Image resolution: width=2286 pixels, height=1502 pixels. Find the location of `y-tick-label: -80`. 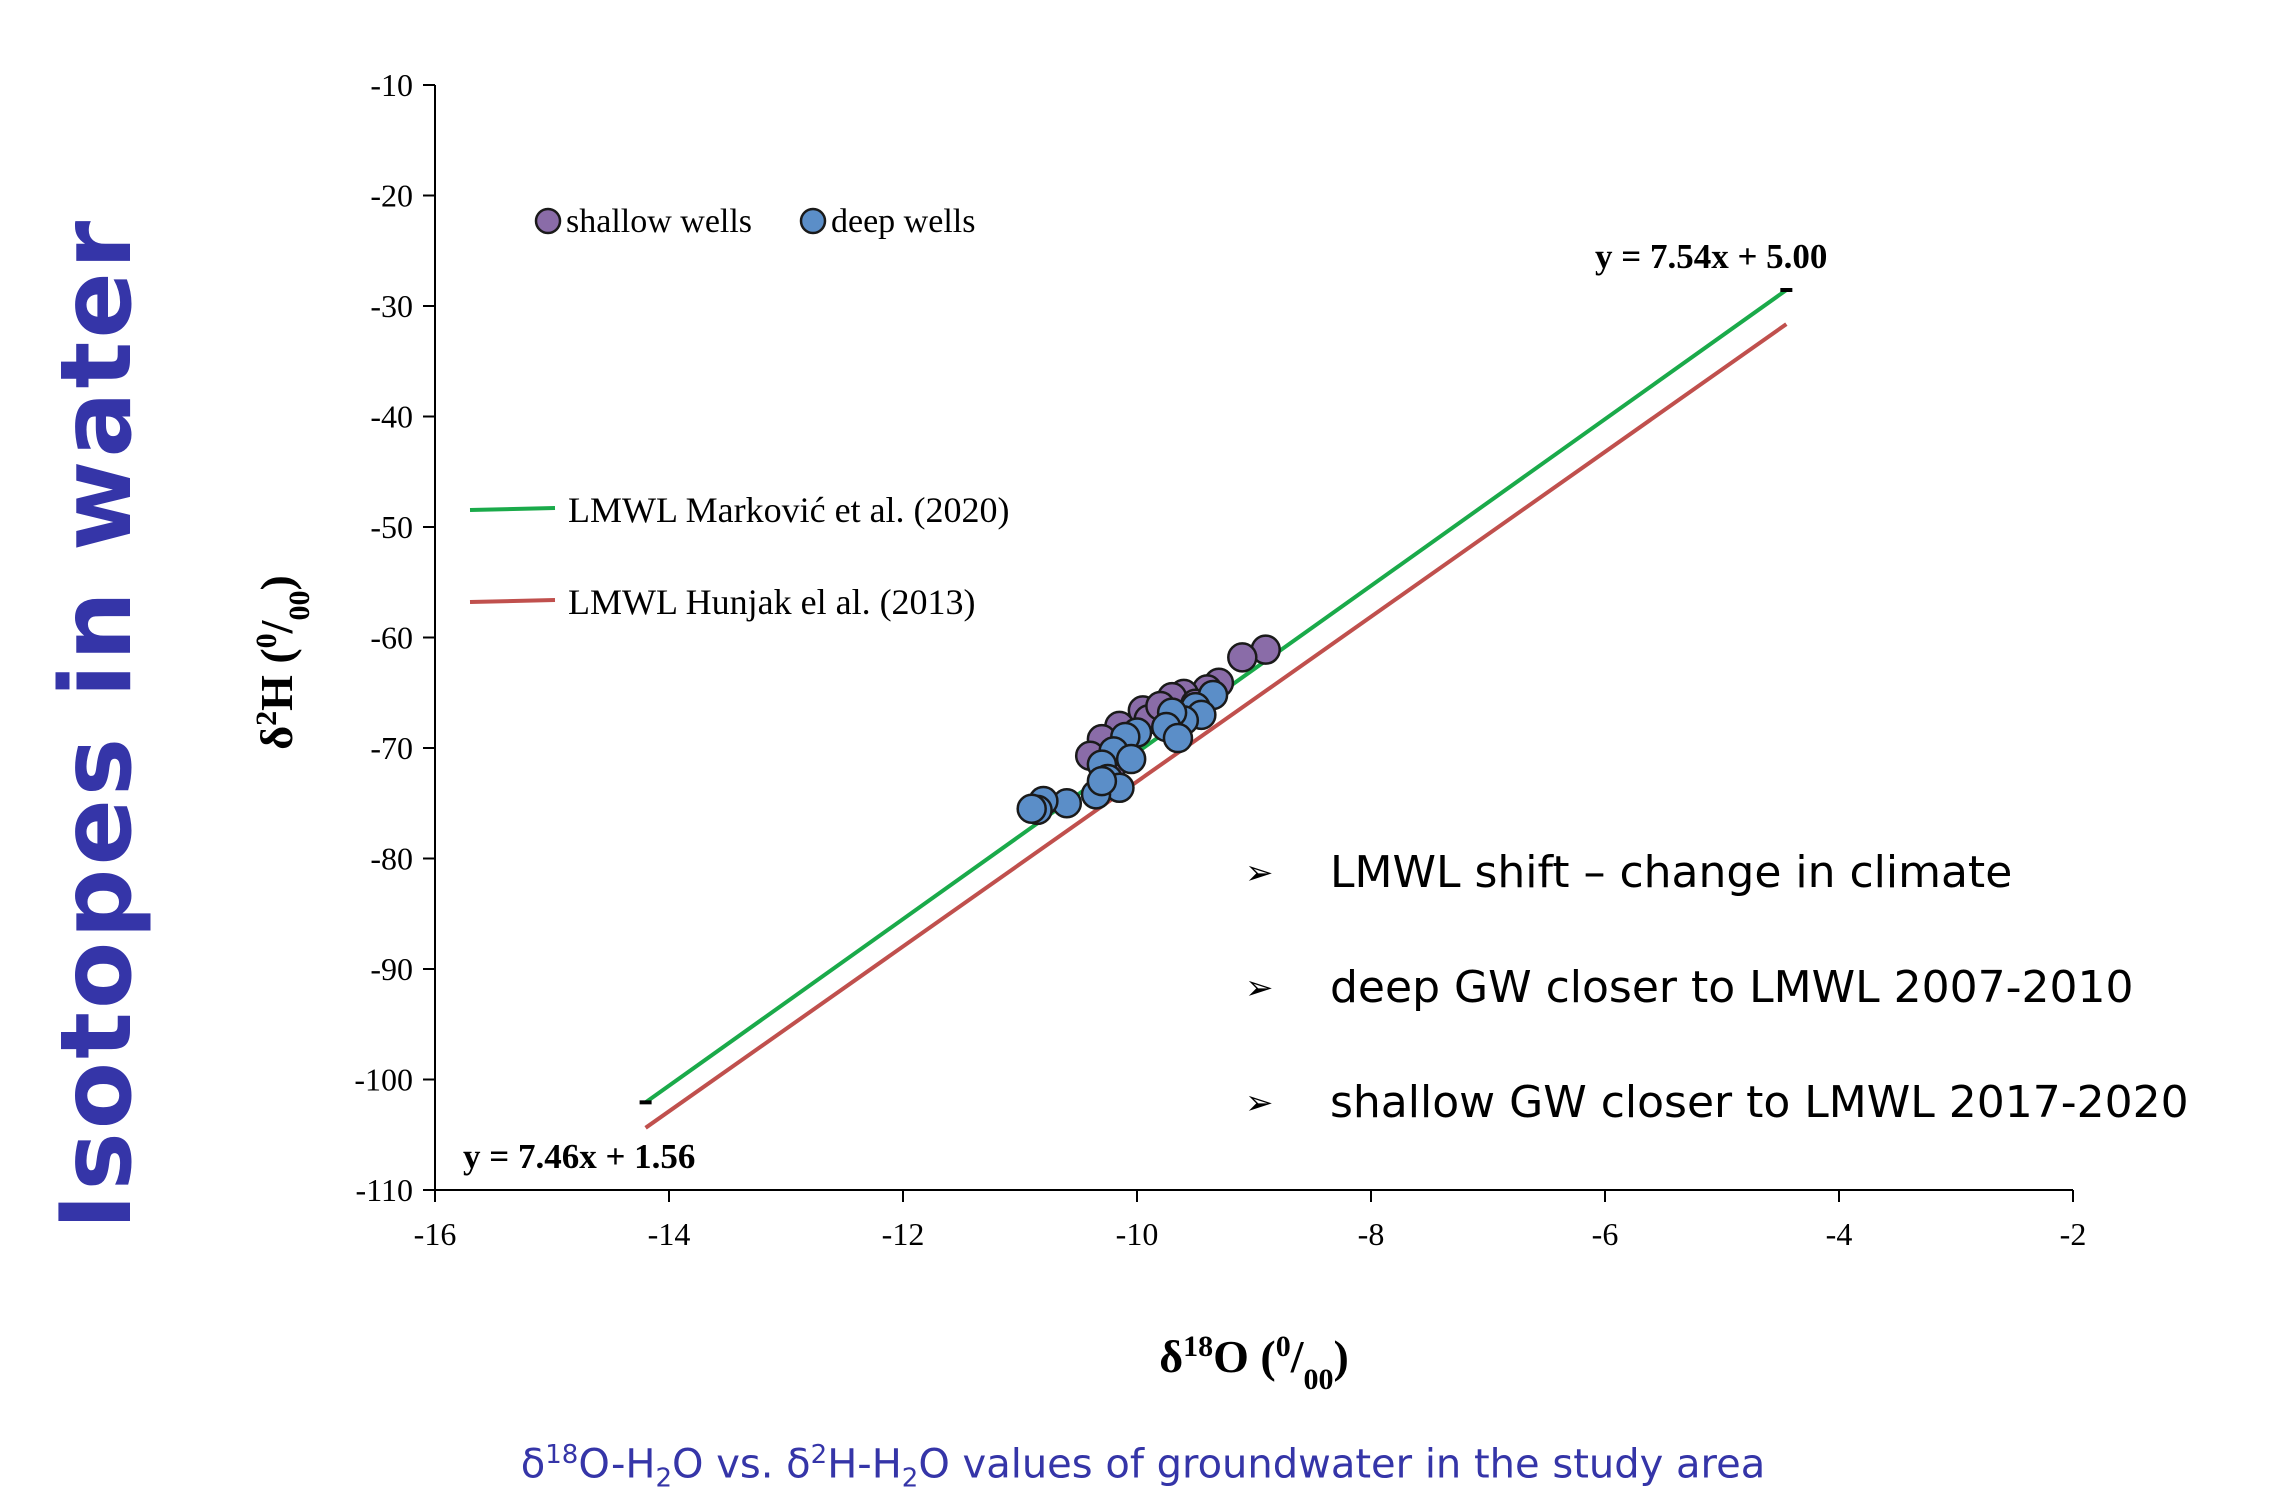

y-tick-label: -80 is located at coordinates (391, 859).